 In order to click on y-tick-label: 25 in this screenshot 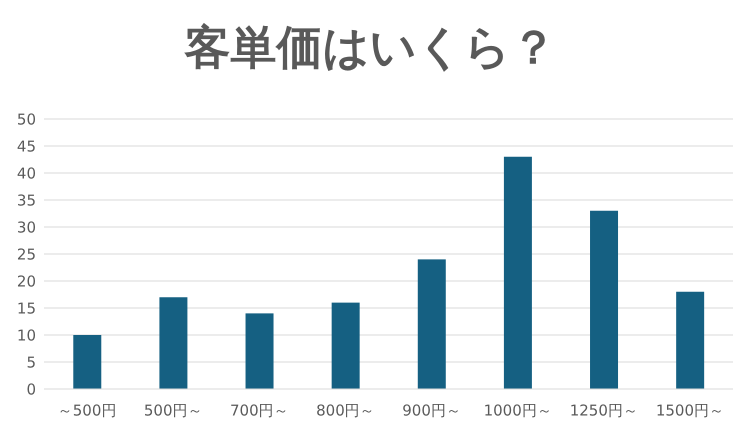, I will do `click(26, 254)`.